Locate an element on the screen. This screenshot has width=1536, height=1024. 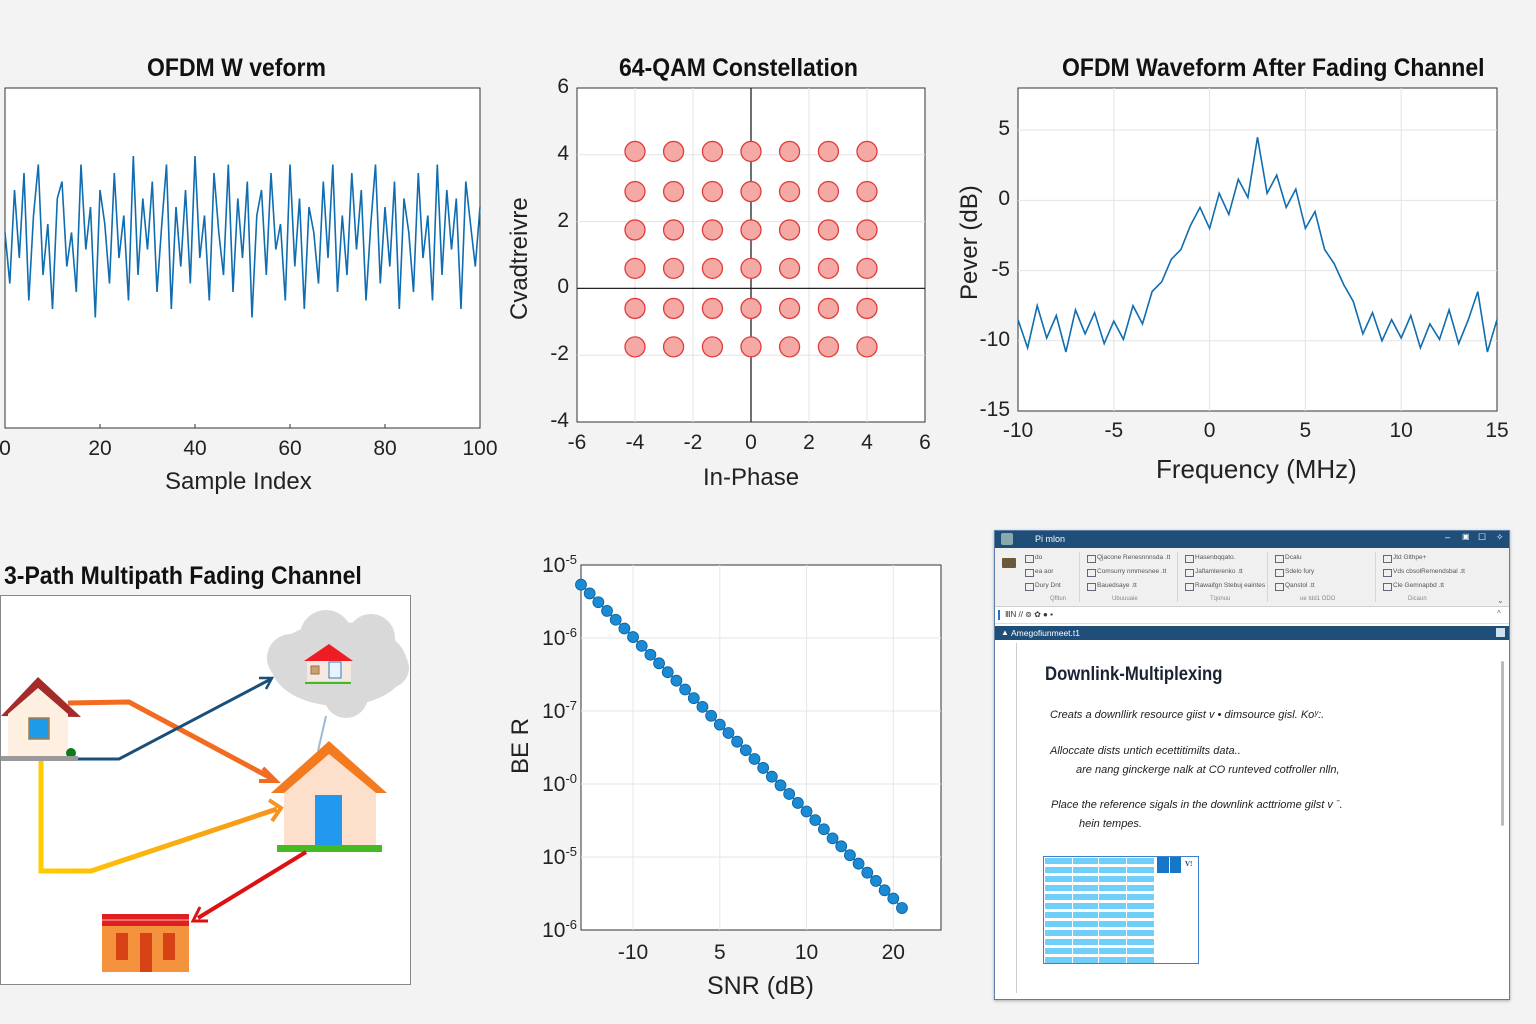
pin-icon: ✧ is located at coordinates (1500, 537).